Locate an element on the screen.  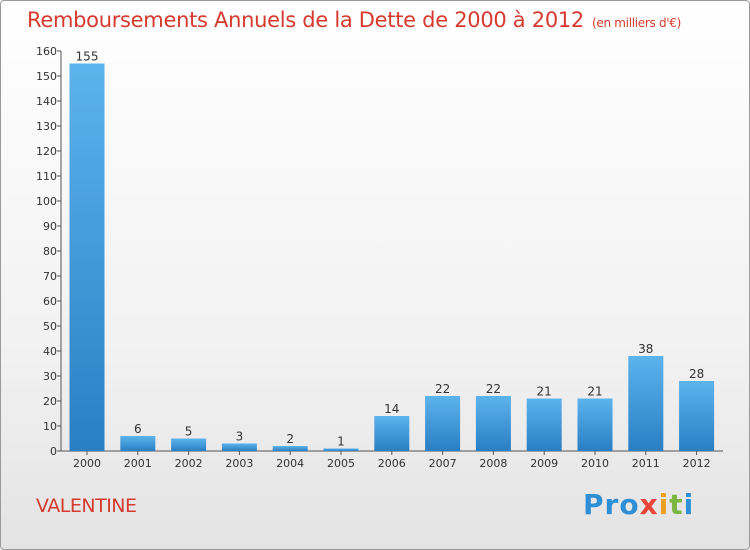
x-tick-label: 2009 is located at coordinates (544, 463).